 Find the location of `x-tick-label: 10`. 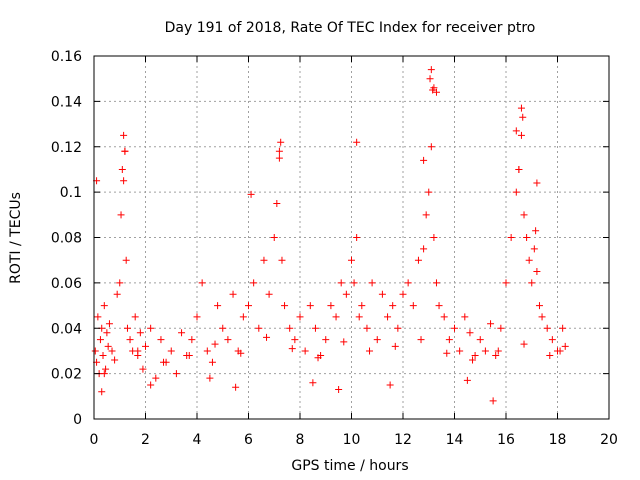

x-tick-label: 10 is located at coordinates (352, 440).